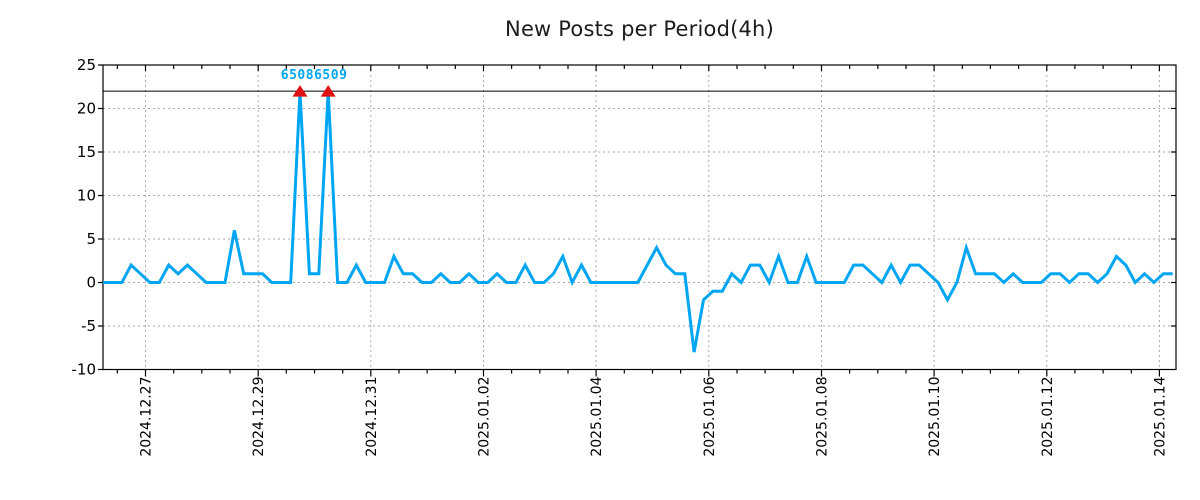 This screenshot has height=500, width=1200. I want to click on x-tick-label: 2025.01.02, so click(485, 417).